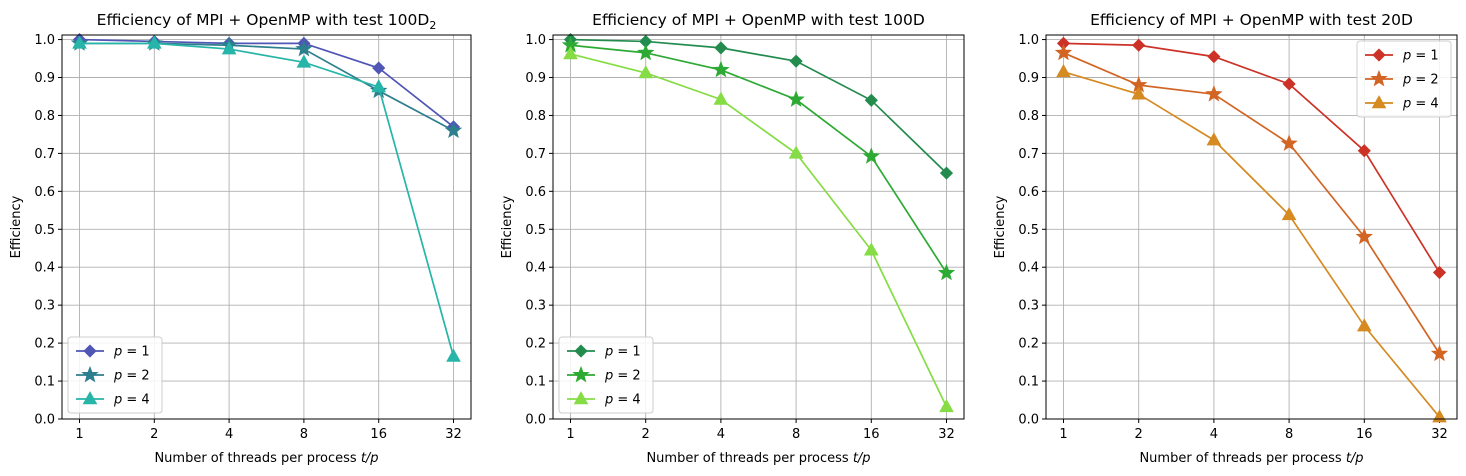 The height and width of the screenshot is (476, 1466). What do you see at coordinates (1214, 434) in the screenshot?
I see `x-tick-label: 4` at bounding box center [1214, 434].